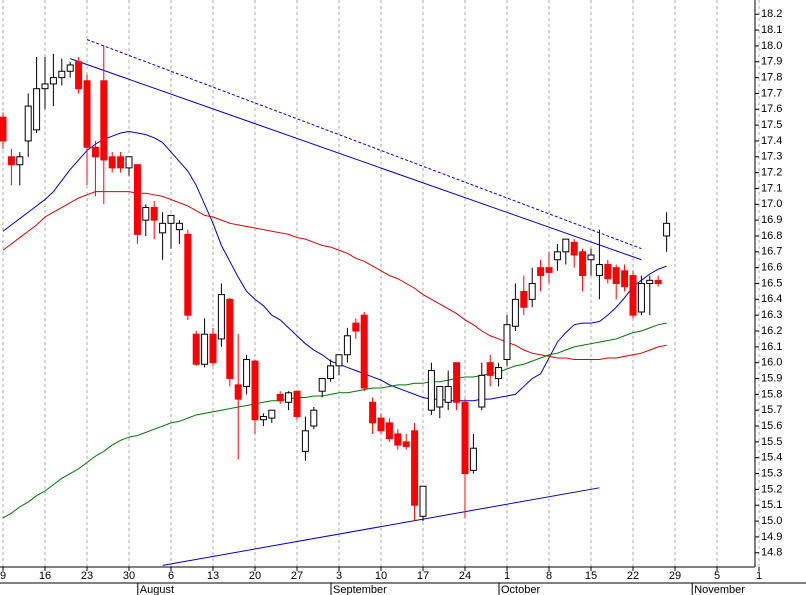  What do you see at coordinates (771, 537) in the screenshot?
I see `y-tick-label: 14.9` at bounding box center [771, 537].